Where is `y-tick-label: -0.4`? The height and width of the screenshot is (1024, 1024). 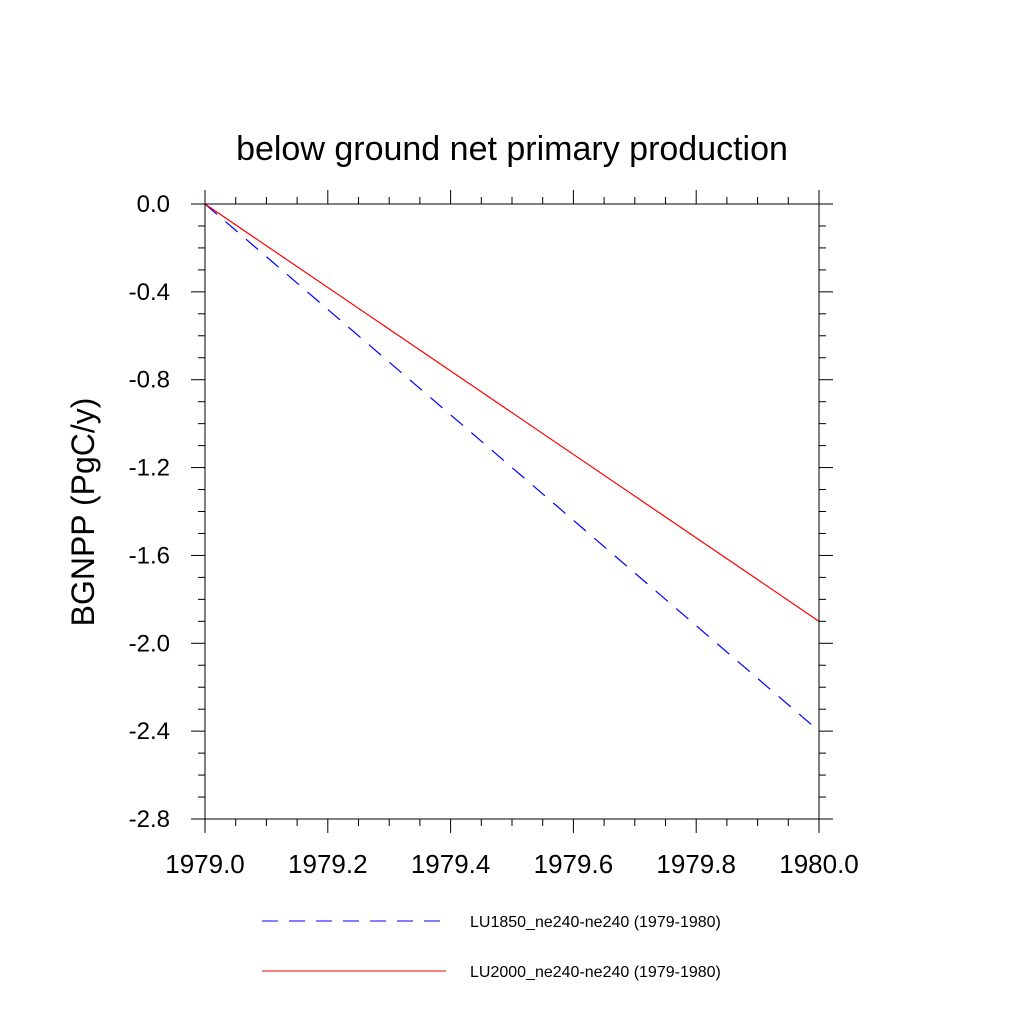
y-tick-label: -0.4 is located at coordinates (149, 292).